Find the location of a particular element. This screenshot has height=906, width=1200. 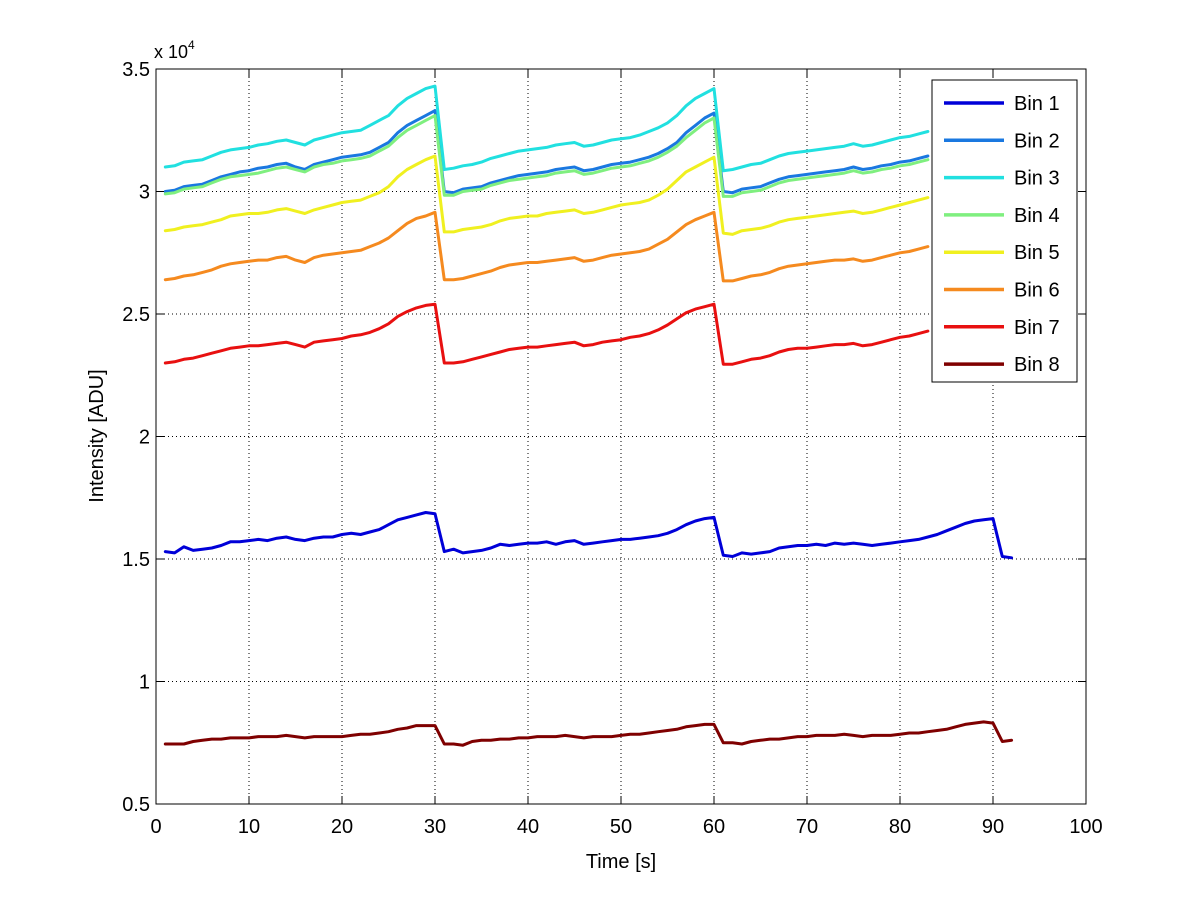

legend-label-bin-2: Bin 2 is located at coordinates (1037, 141).